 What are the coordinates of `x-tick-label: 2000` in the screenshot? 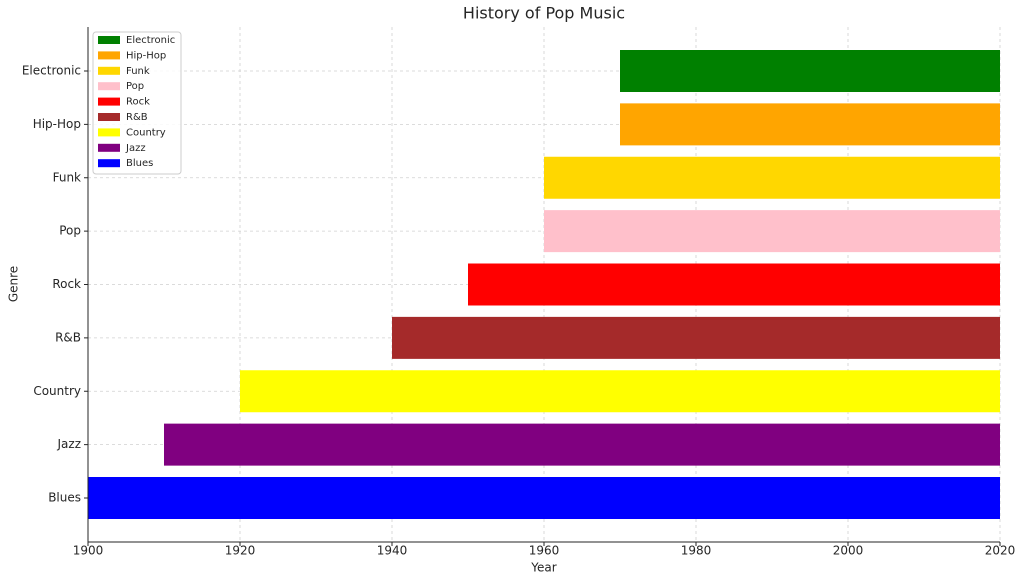 It's located at (848, 551).